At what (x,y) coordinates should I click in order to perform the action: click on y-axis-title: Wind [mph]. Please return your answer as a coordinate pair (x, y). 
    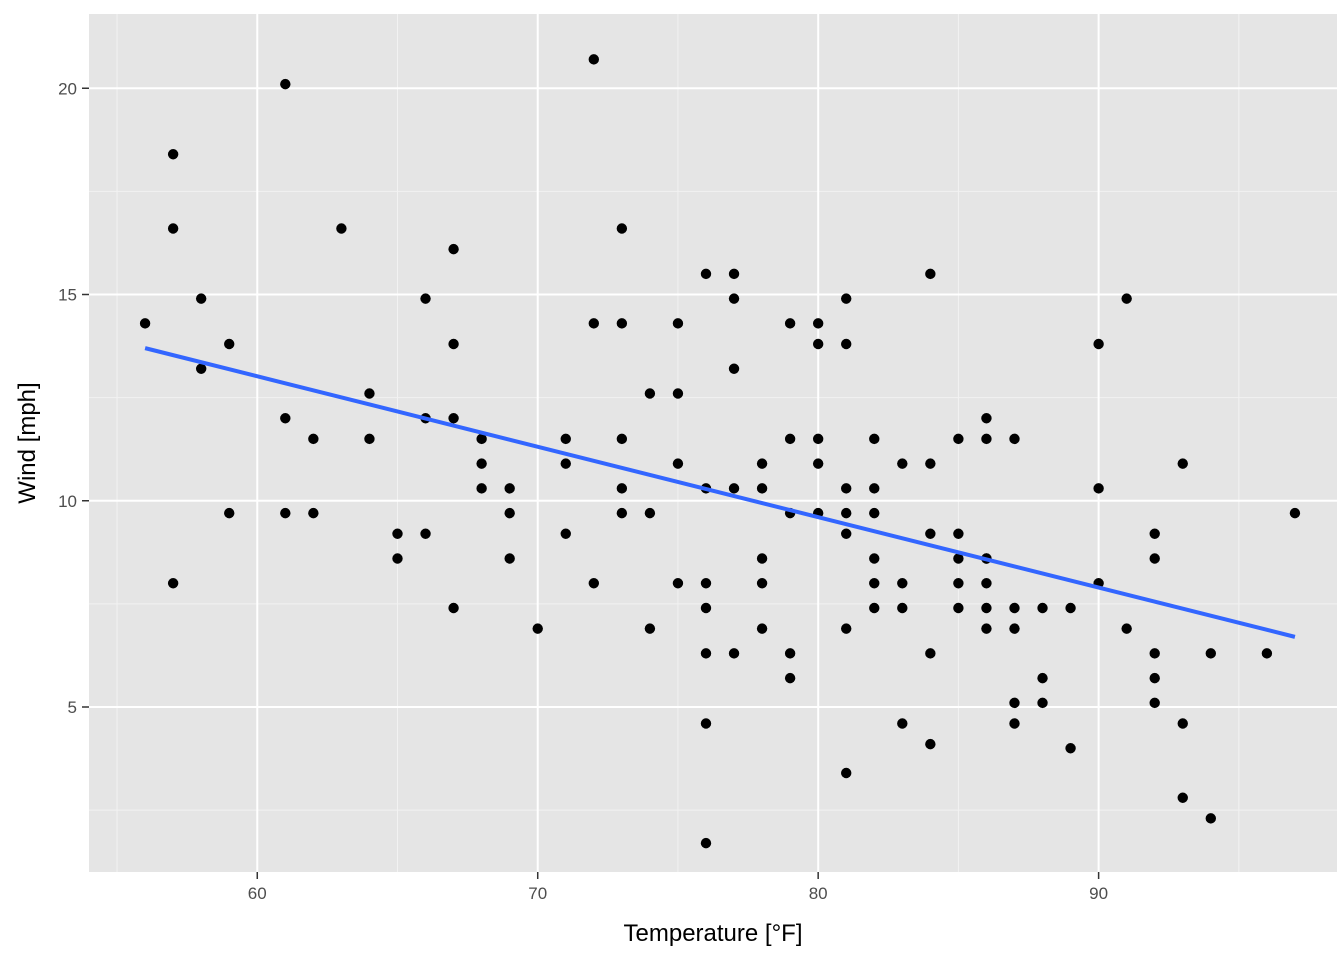
    Looking at the image, I should click on (27, 442).